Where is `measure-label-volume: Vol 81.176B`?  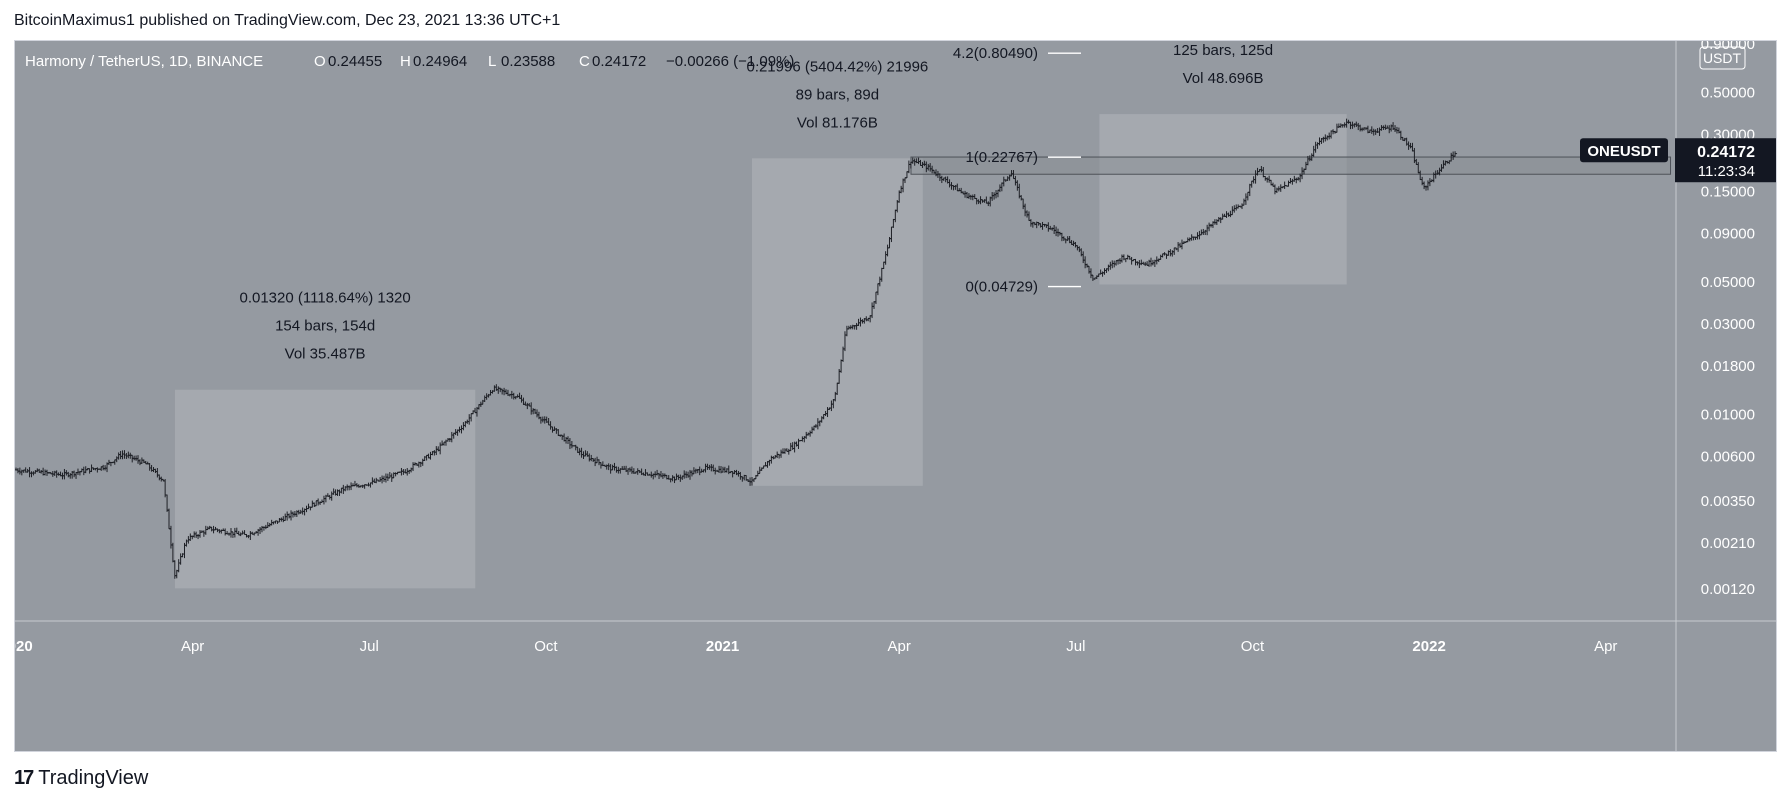
measure-label-volume: Vol 81.176B is located at coordinates (837, 122).